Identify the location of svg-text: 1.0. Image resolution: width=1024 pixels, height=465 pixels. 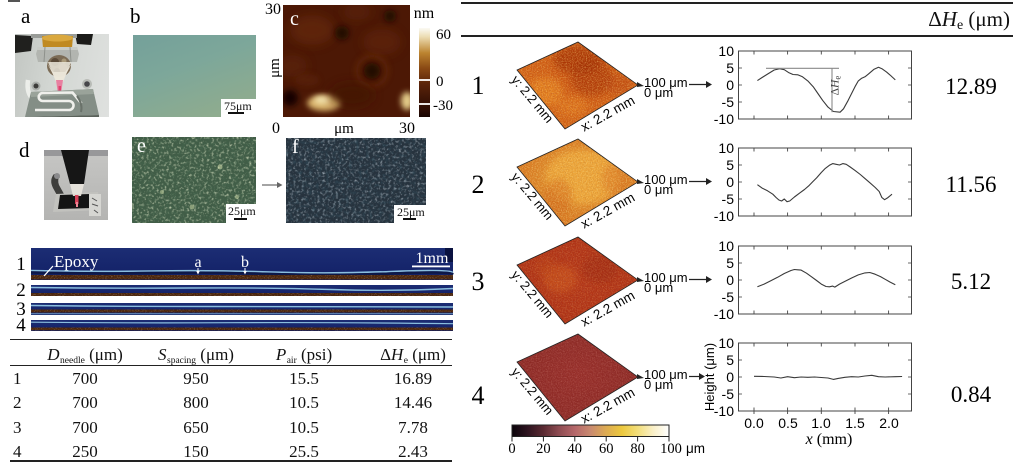
(821, 423).